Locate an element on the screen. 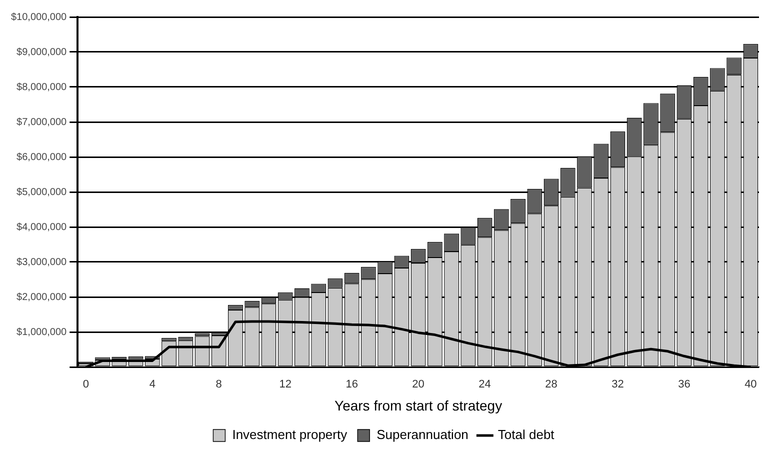  x-tick-label: 20 is located at coordinates (418, 384).